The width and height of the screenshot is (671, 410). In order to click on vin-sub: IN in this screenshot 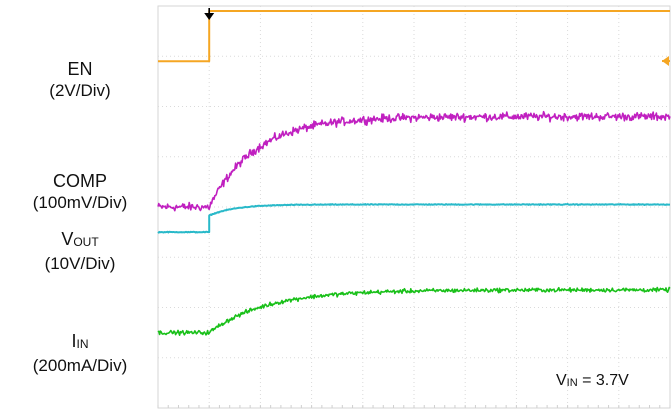, I will do `click(572, 383)`.